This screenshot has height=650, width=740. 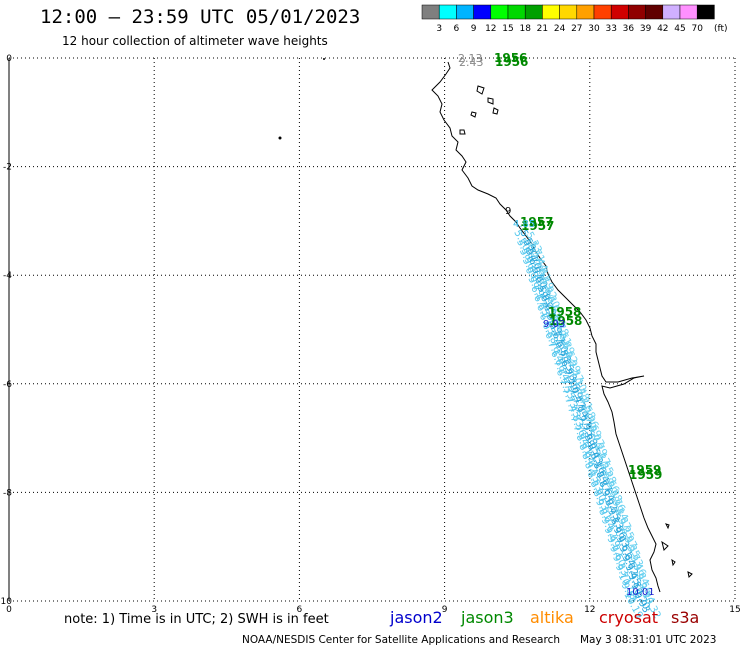 I want to click on legend-label: 3, so click(x=439, y=29).